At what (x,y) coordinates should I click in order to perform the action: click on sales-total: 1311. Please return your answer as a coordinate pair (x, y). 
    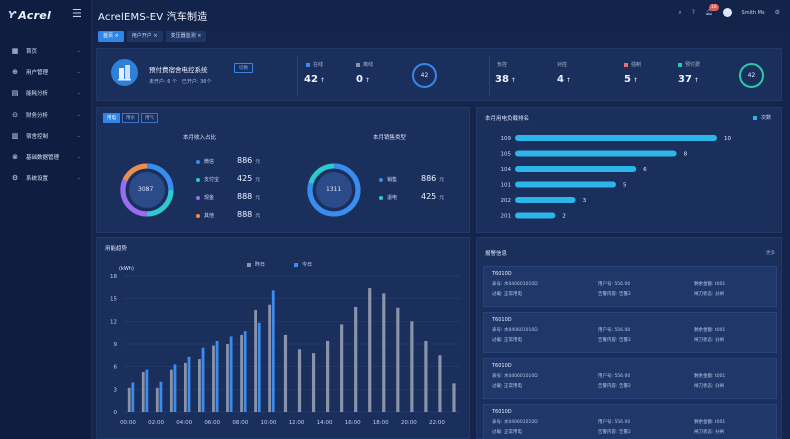
    Looking at the image, I should click on (334, 189).